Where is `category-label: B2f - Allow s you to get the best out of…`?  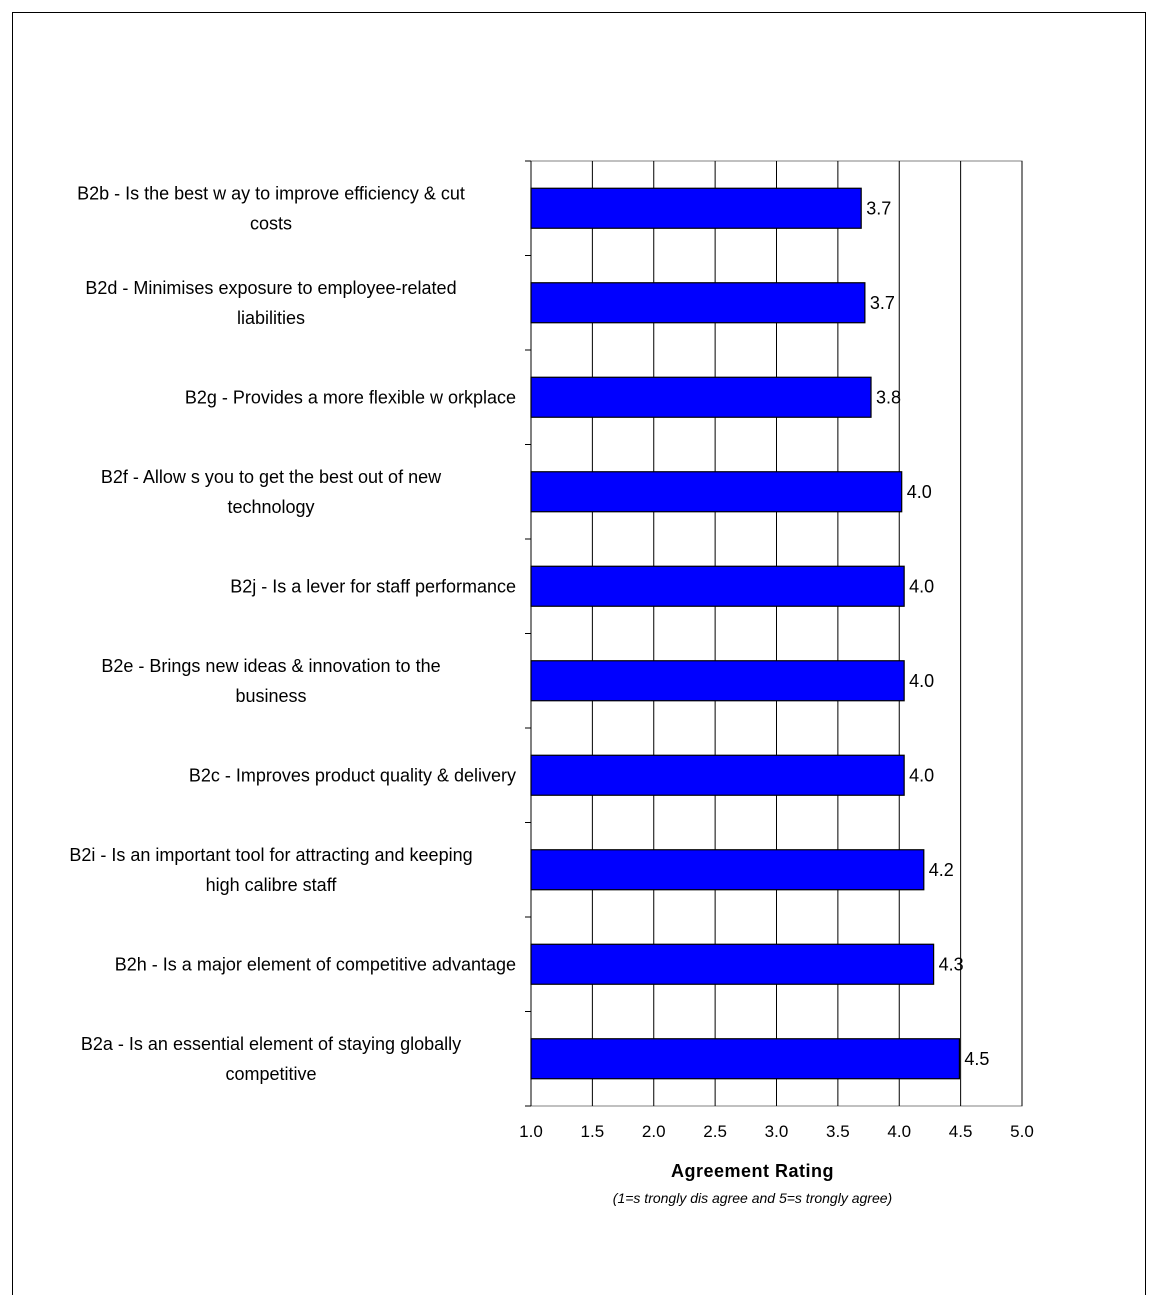
category-label: B2f - Allow s you to get the best out of… is located at coordinates (271, 492).